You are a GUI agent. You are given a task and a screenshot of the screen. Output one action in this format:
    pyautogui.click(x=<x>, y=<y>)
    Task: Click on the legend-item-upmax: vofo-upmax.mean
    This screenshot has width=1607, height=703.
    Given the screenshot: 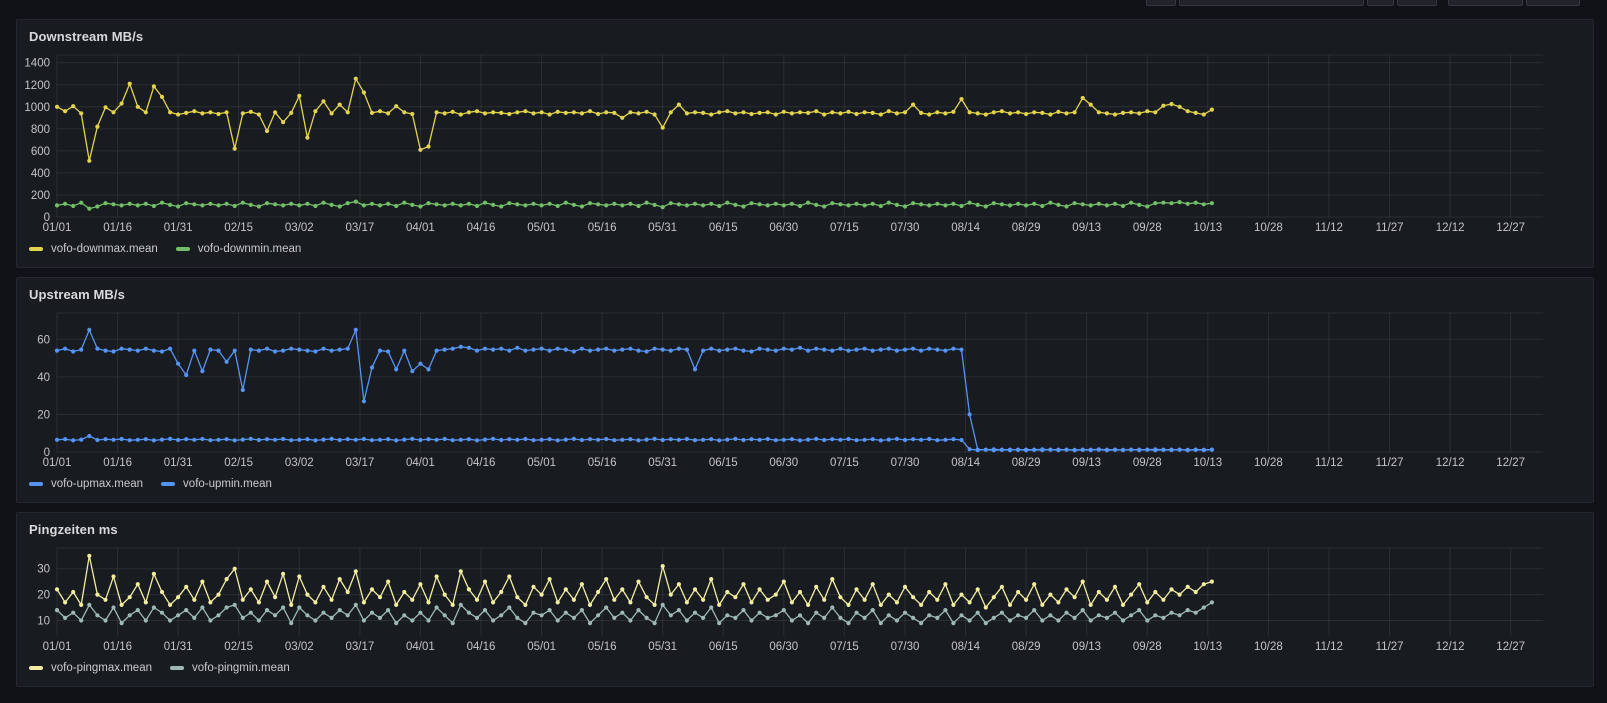 What is the action you would take?
    pyautogui.click(x=86, y=484)
    